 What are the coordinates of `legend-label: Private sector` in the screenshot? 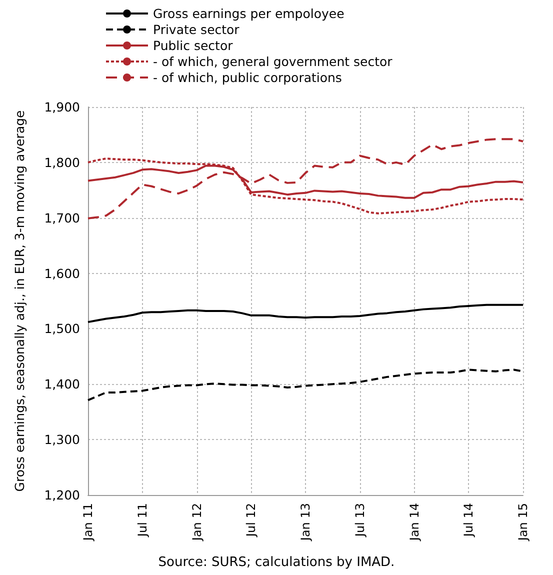 It's located at (196, 29).